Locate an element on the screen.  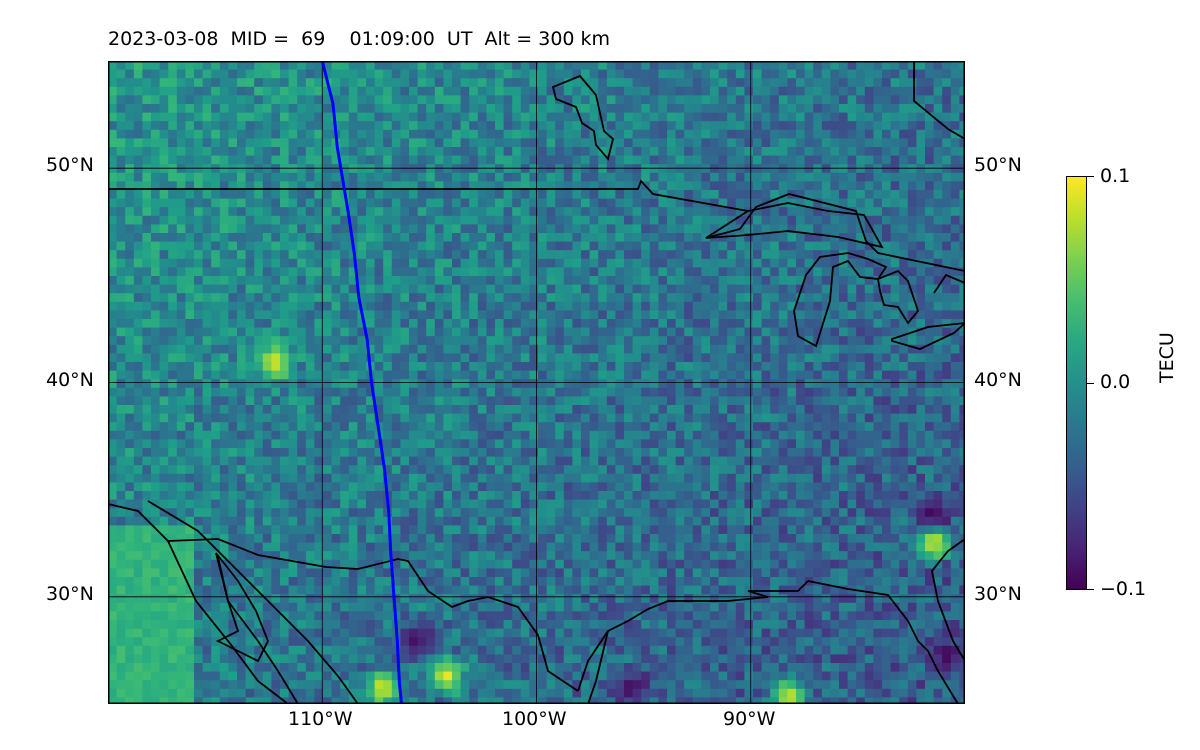
lake-huron is located at coordinates (898, 297).